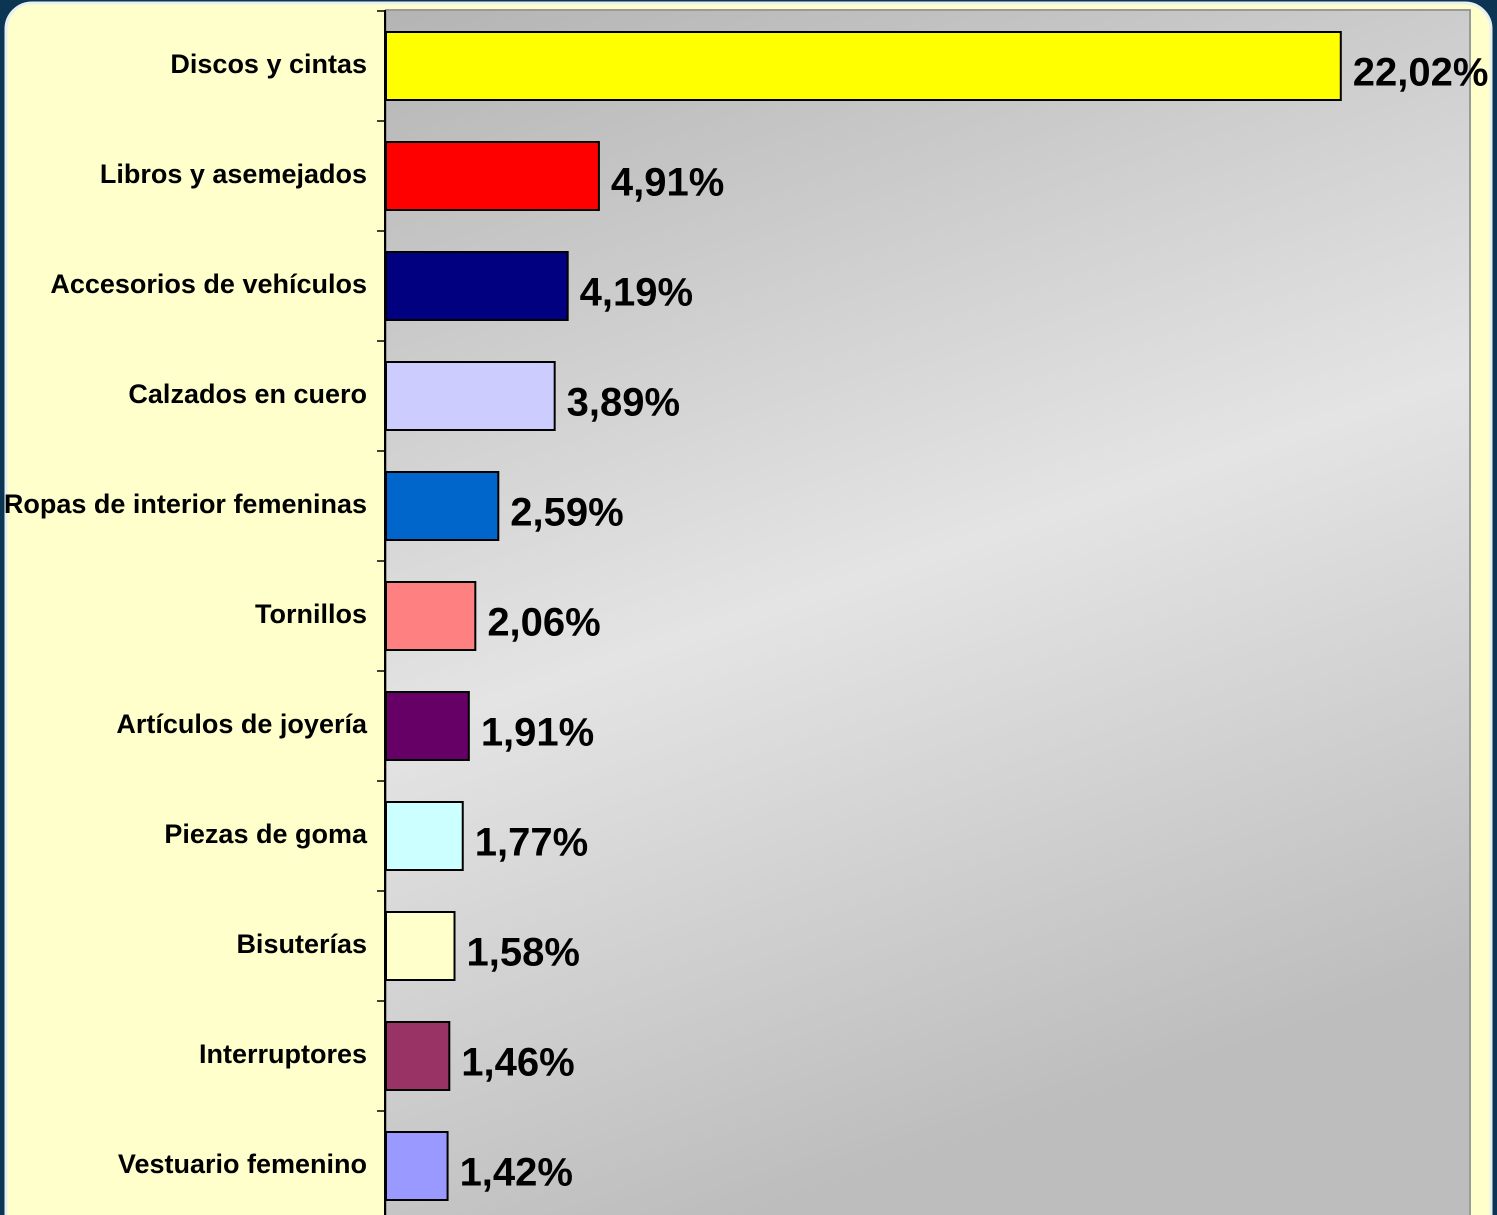  What do you see at coordinates (283, 1054) in the screenshot?
I see `category-label: Interruptores` at bounding box center [283, 1054].